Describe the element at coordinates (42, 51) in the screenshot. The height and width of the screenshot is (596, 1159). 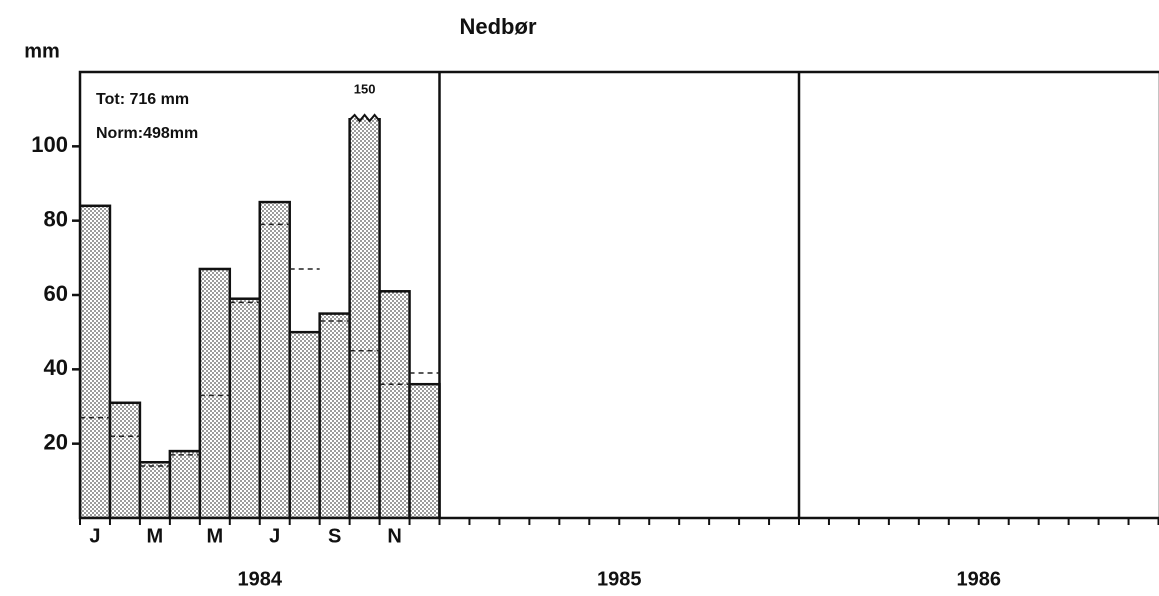
I see `y-axis-label: mm` at that location.